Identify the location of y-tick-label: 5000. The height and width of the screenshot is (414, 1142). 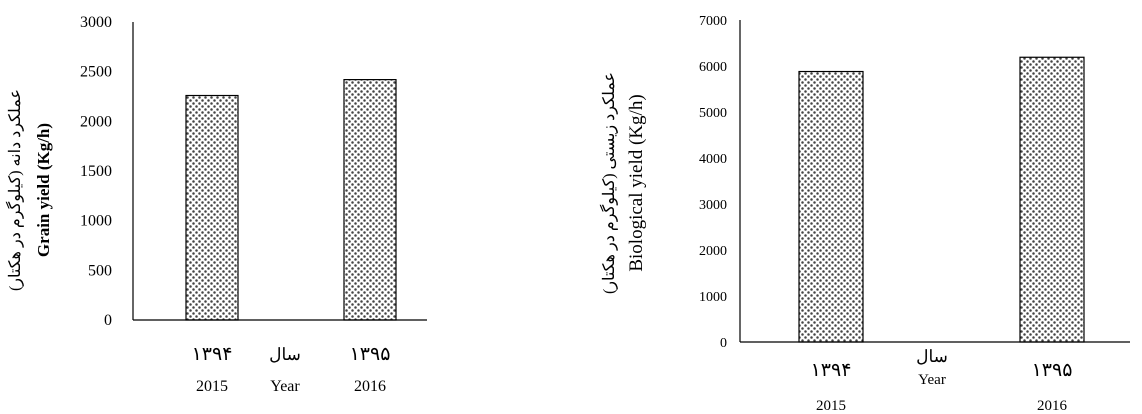
(713, 113).